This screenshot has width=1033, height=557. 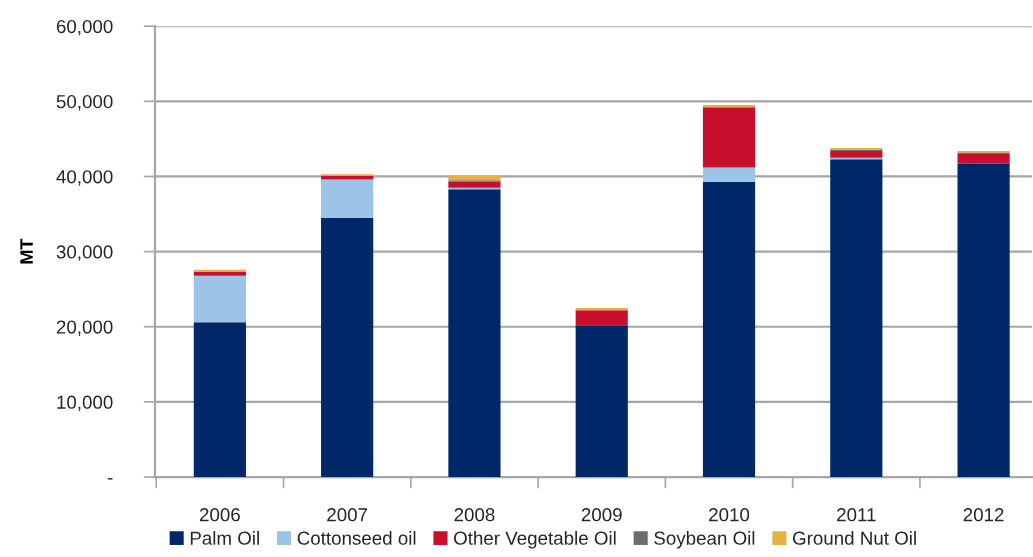 What do you see at coordinates (219, 515) in the screenshot?
I see `x-tick-label: 2006` at bounding box center [219, 515].